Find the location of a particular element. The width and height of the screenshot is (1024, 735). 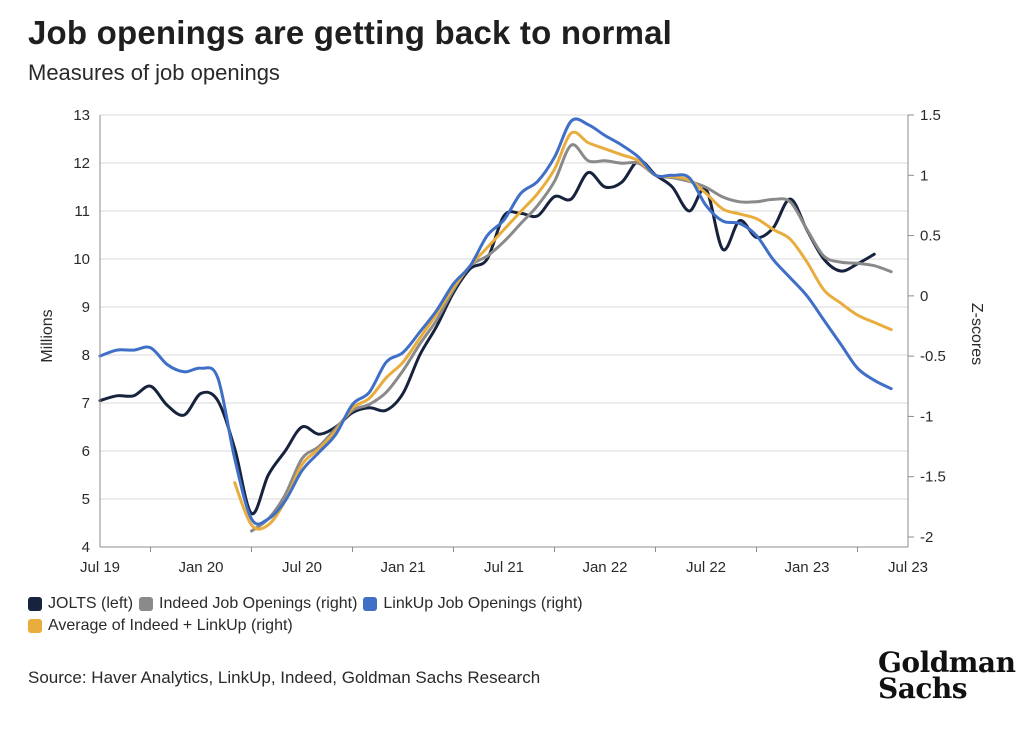

y-tick-label-right: 1 is located at coordinates (924, 175).